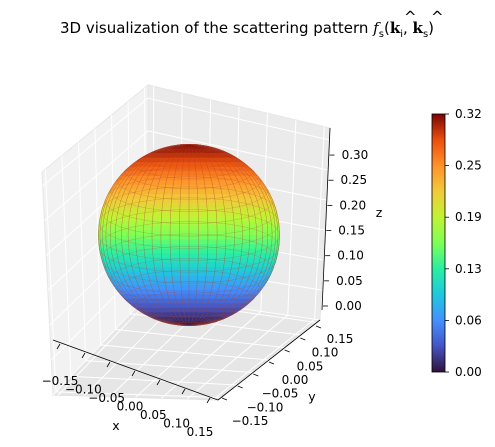  I want to click on title-hat-1: ^, so click(410, 17).